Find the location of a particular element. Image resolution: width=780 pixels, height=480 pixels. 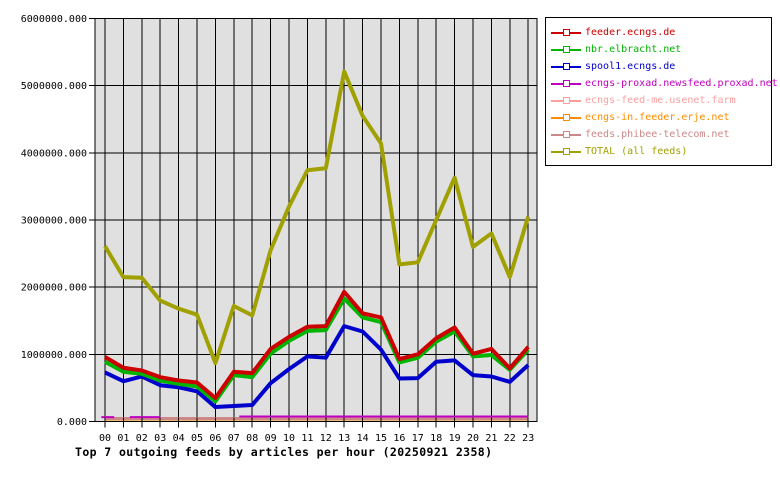

legend-item: spool1.ecngs.de is located at coordinates (658, 66).